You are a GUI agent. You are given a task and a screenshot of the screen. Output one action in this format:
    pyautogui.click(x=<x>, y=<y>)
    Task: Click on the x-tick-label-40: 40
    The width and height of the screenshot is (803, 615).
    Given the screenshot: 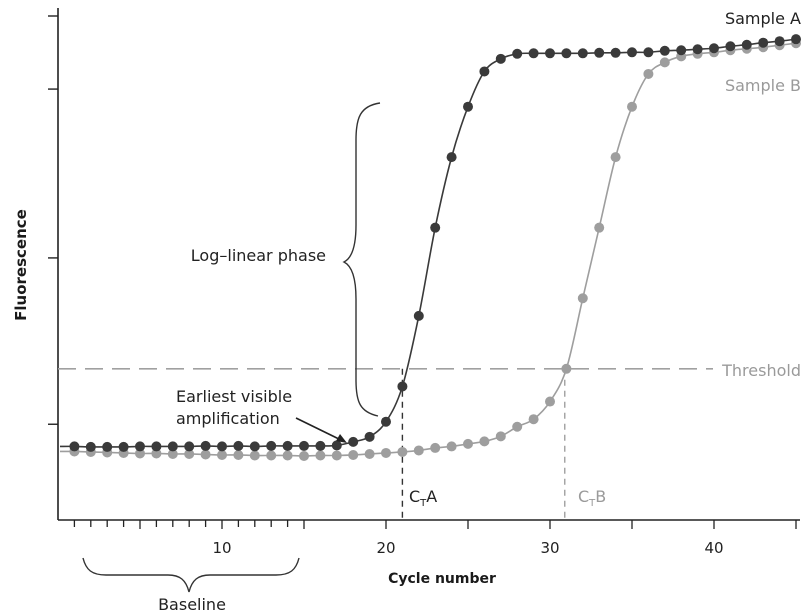 What is the action you would take?
    pyautogui.click(x=713, y=548)
    